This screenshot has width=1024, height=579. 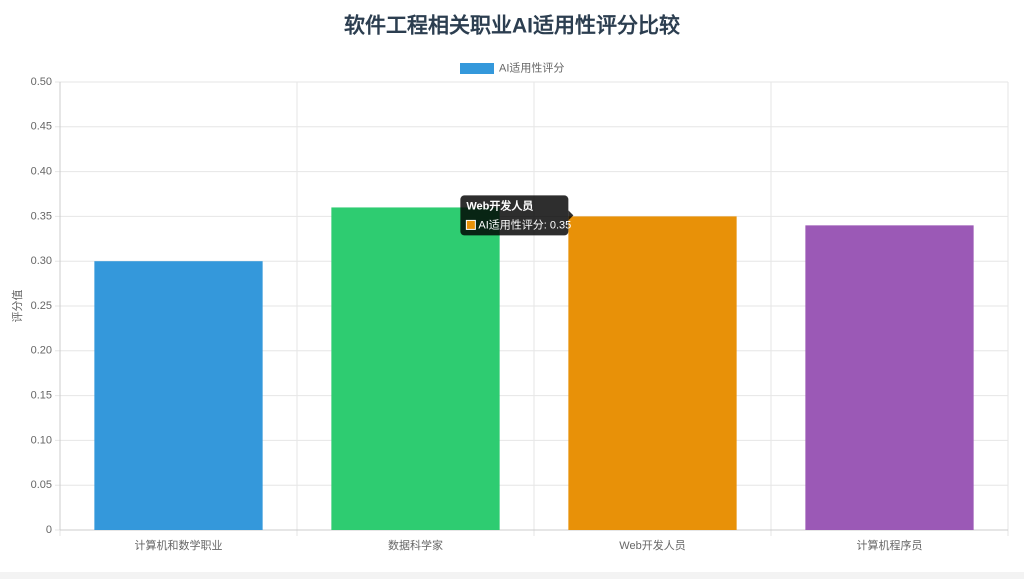 What do you see at coordinates (531, 67) in the screenshot?
I see `legend-label: AI适用性评分` at bounding box center [531, 67].